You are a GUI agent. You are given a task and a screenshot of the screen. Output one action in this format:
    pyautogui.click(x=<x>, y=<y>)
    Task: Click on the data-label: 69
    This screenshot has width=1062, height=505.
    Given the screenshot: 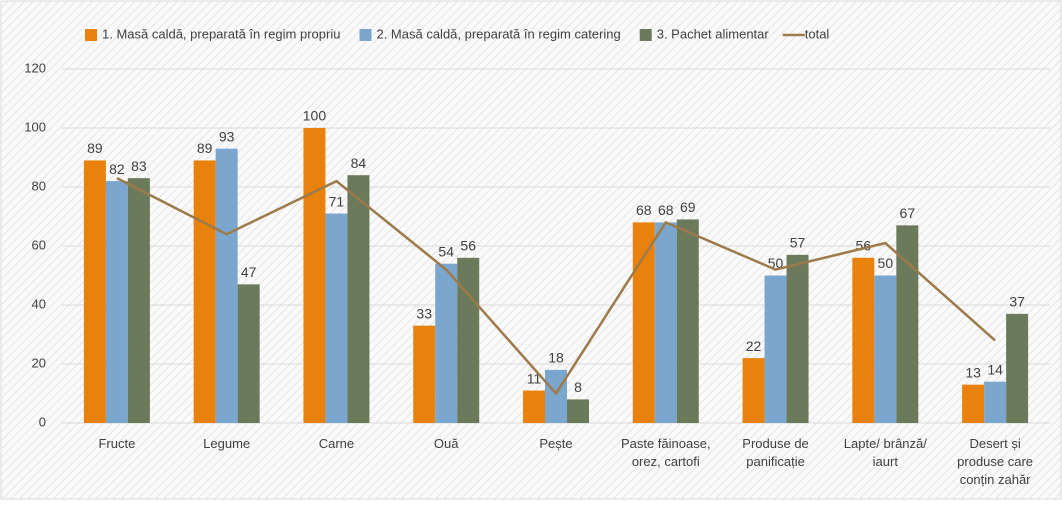 What is the action you would take?
    pyautogui.click(x=688, y=207)
    